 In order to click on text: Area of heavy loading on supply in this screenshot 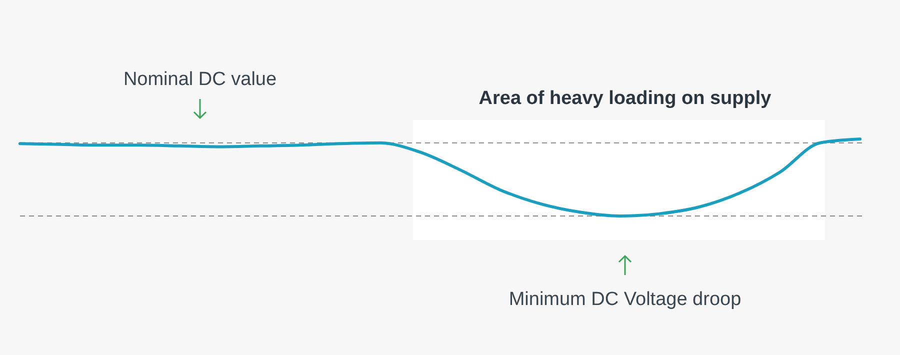, I will do `click(625, 98)`.